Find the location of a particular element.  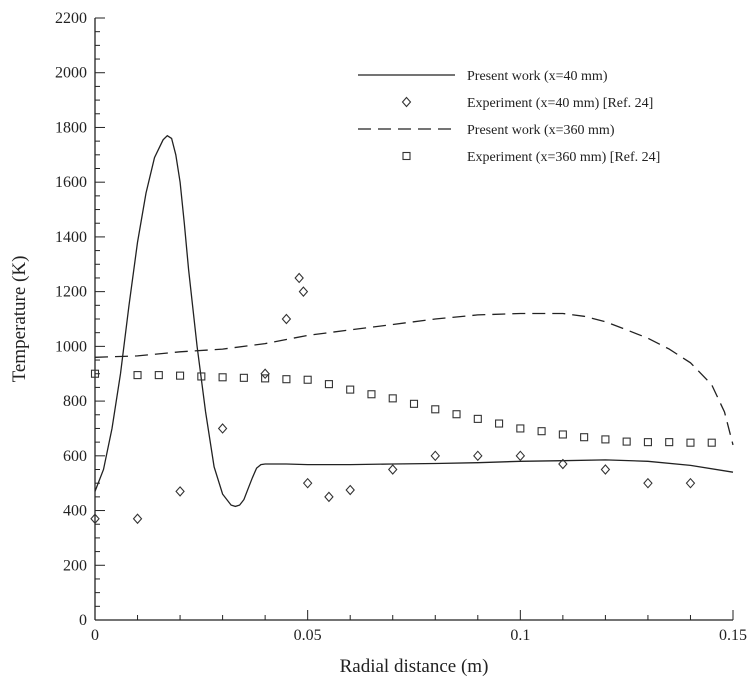

x-tick-label: 0 is located at coordinates (95, 635).